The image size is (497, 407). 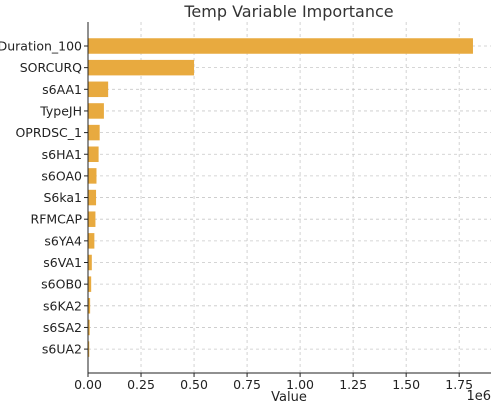 I want to click on x-tick-label: 1.25, so click(x=353, y=384).